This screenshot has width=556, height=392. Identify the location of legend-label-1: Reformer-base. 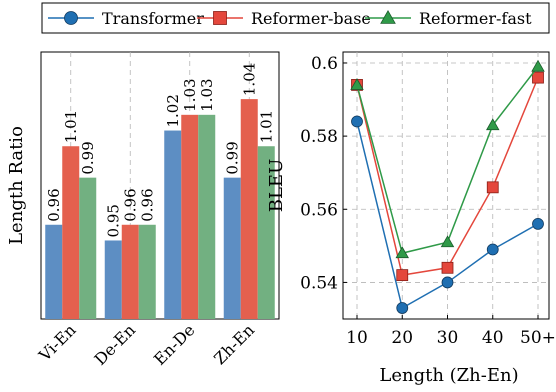
(311, 18).